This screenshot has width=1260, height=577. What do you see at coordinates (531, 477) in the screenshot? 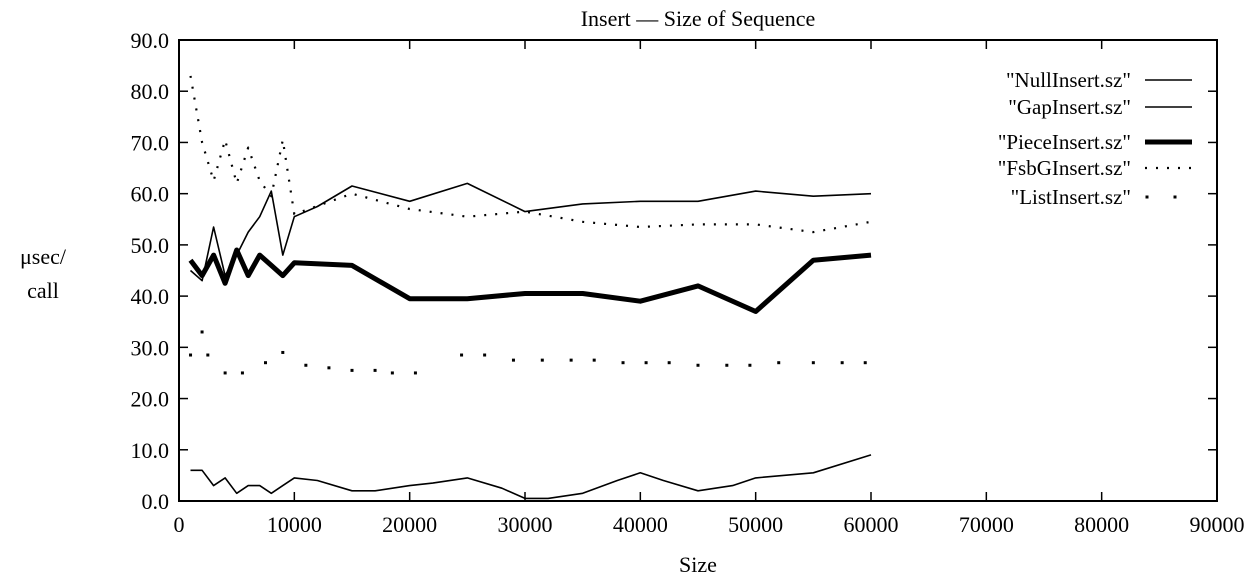
I see `series-0-line` at bounding box center [531, 477].